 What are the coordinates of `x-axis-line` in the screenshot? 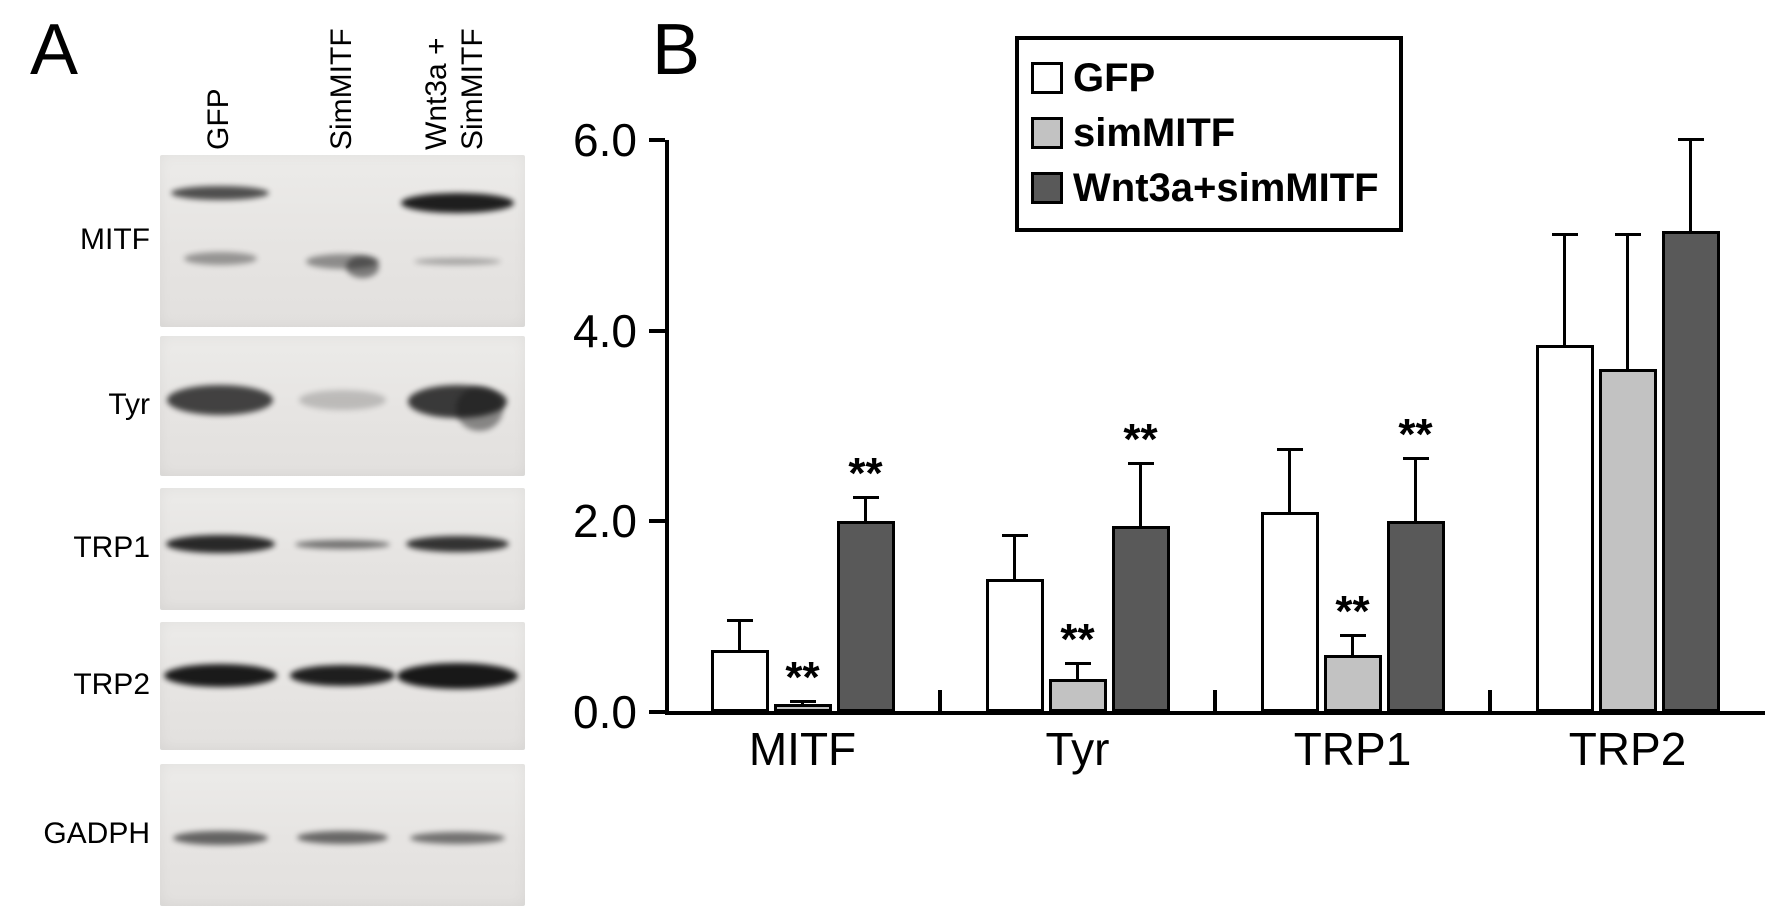 It's located at (1215, 713).